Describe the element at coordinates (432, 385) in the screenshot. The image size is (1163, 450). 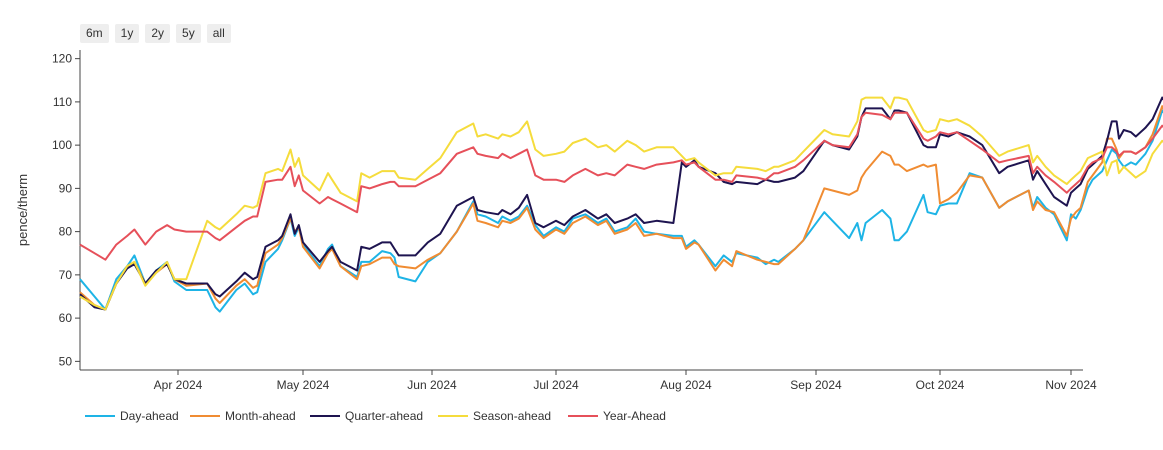
I see `x-tick-label: Jun 2024` at that location.